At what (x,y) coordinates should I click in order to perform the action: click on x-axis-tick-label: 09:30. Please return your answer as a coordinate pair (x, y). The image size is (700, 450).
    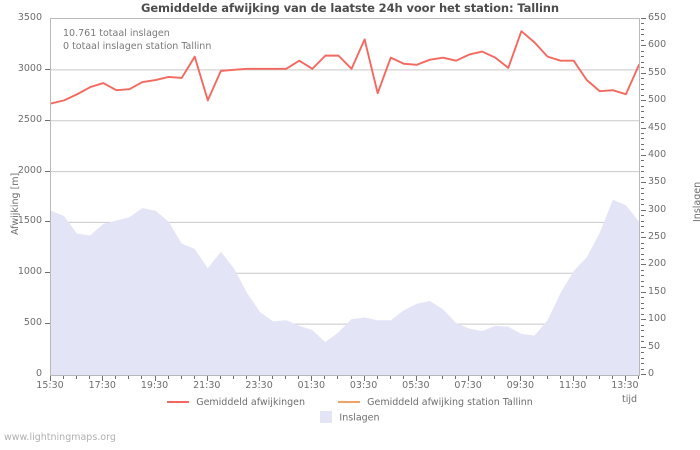
    Looking at the image, I should click on (520, 385).